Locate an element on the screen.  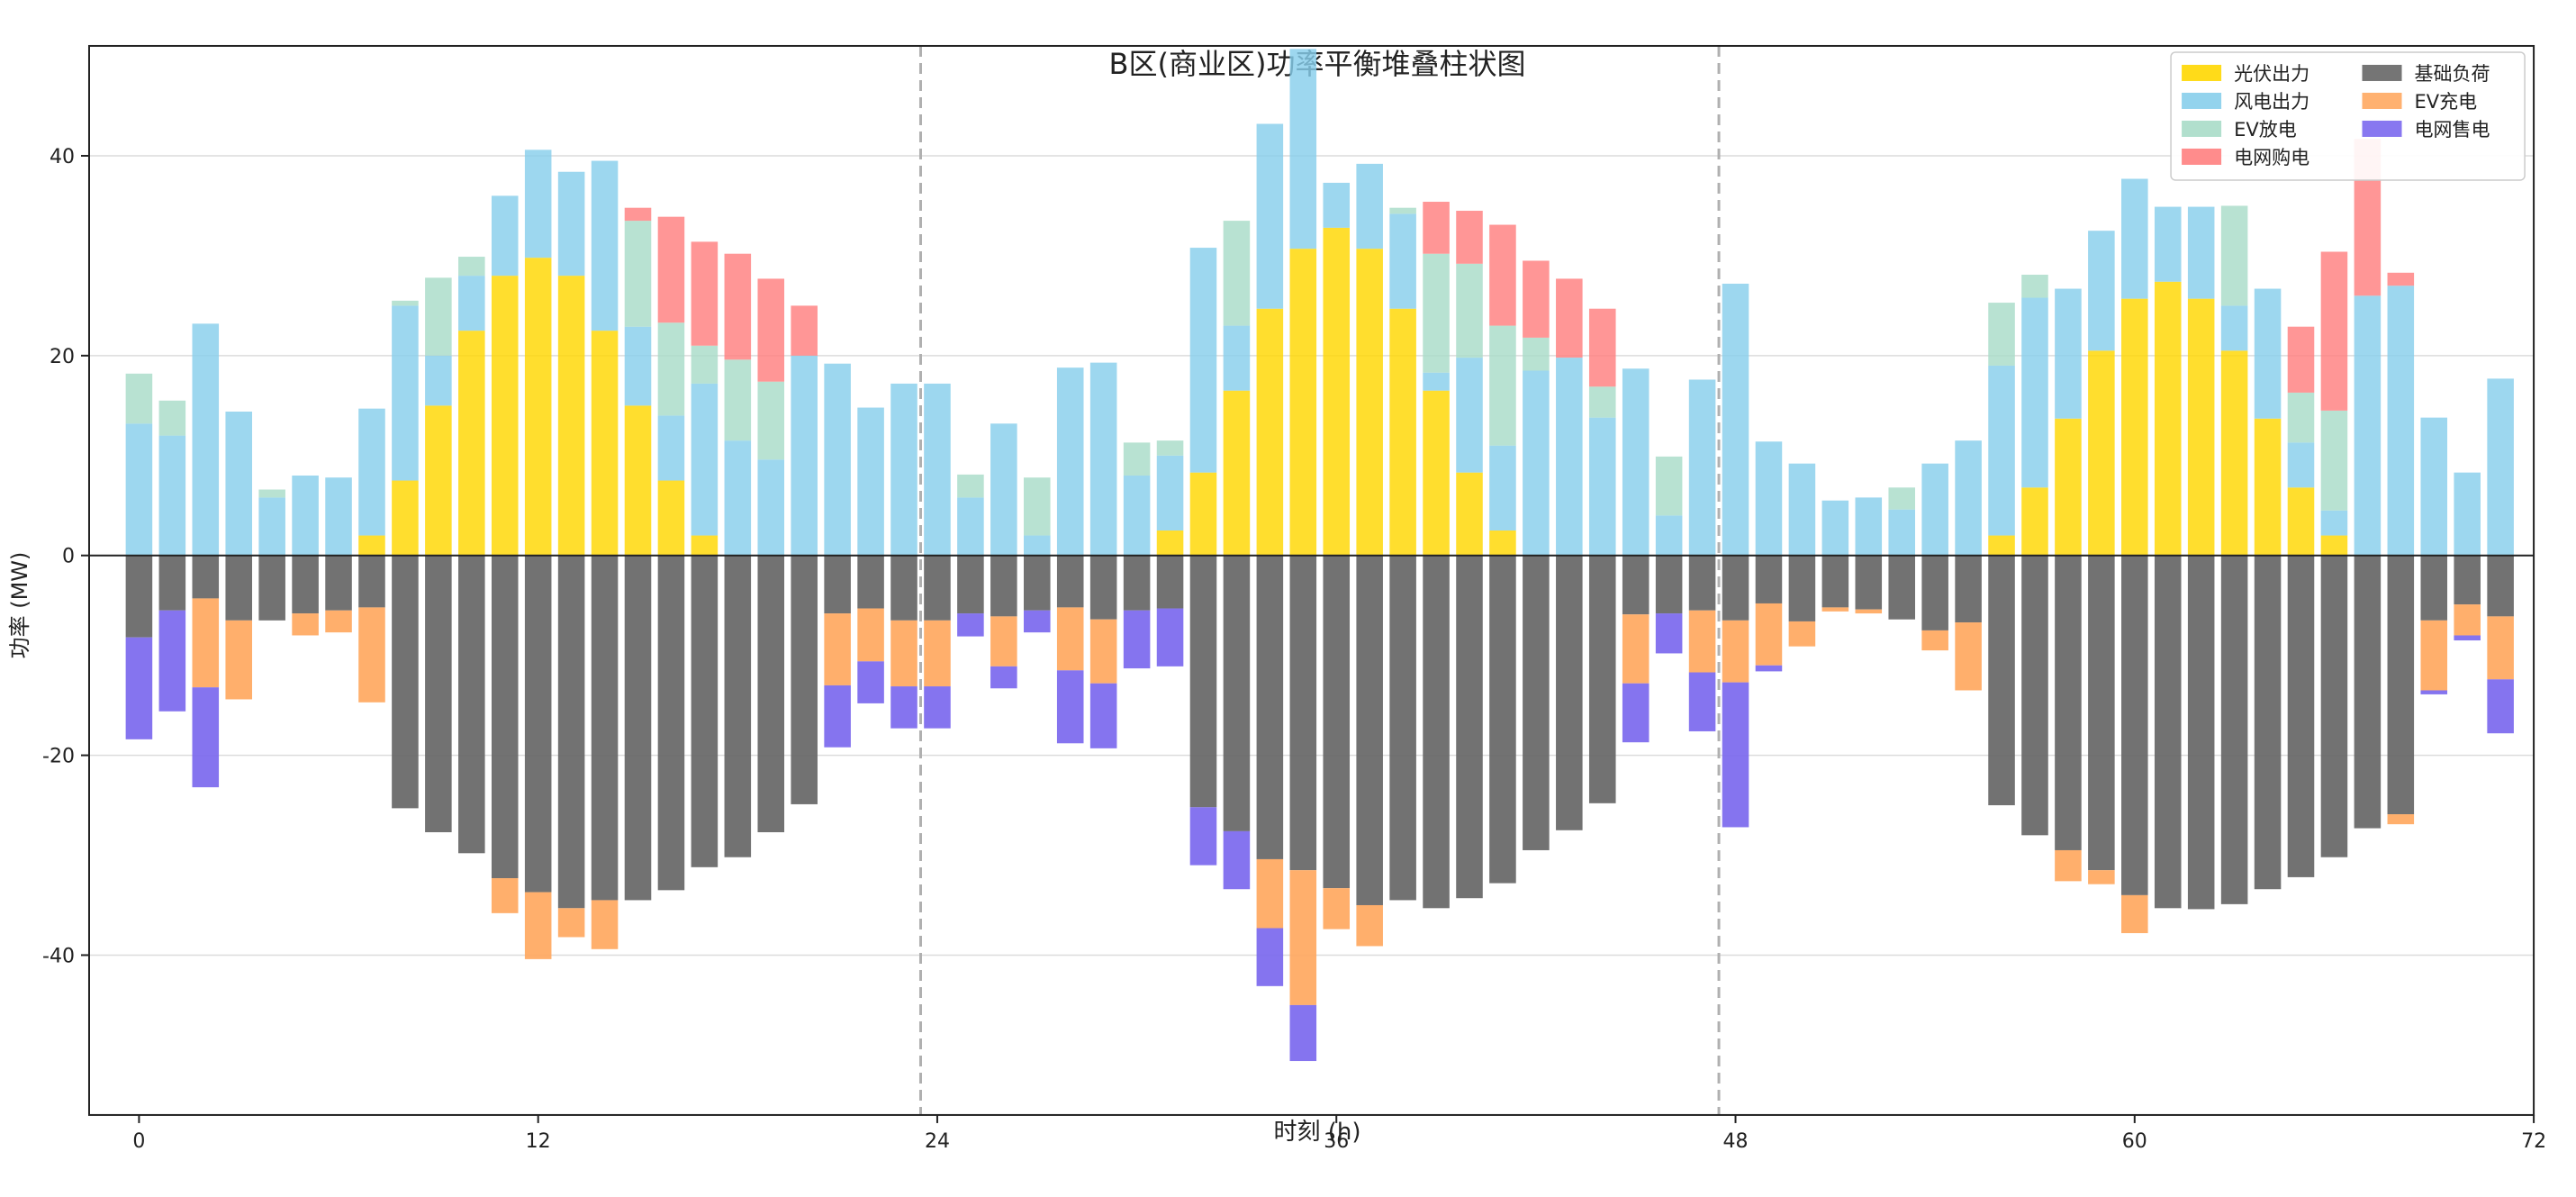
y-tick-label: 0 is located at coordinates (68, 557).